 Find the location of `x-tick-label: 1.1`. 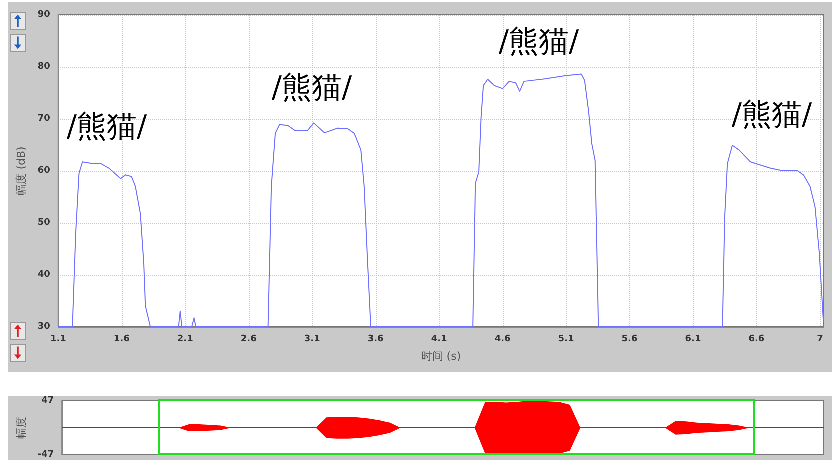

x-tick-label: 1.1 is located at coordinates (58, 339).